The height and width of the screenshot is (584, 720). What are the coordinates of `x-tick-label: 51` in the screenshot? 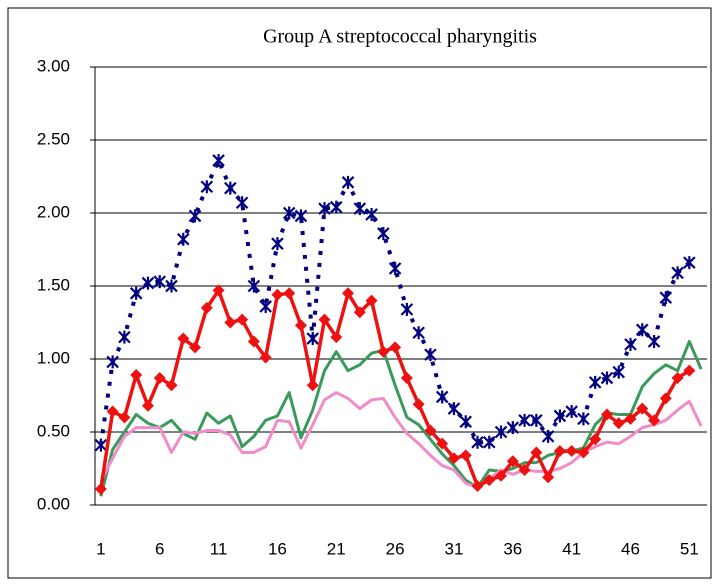 It's located at (689, 548).